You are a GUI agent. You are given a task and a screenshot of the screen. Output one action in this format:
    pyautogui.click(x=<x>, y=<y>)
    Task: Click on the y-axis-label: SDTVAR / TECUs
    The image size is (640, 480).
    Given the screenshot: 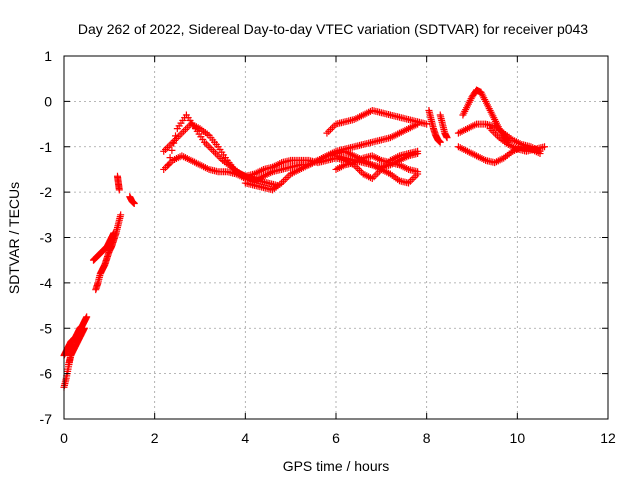 What is the action you would take?
    pyautogui.click(x=14, y=238)
    